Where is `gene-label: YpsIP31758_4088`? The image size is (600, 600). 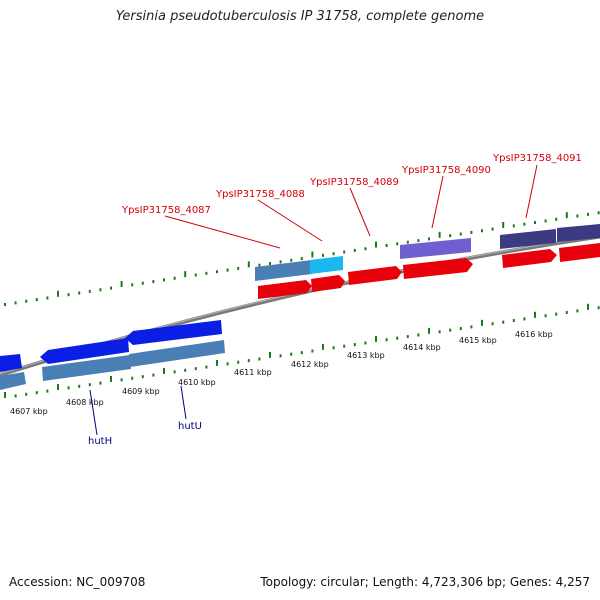
gene-label: YpsIP31758_4088 is located at coordinates (260, 194).